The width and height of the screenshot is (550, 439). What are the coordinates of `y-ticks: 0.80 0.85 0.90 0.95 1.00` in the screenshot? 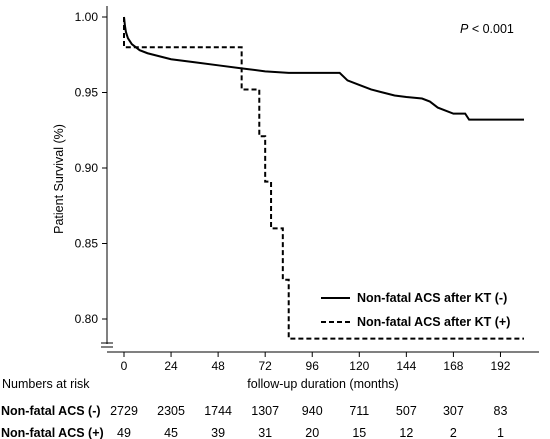 It's located at (91, 168).